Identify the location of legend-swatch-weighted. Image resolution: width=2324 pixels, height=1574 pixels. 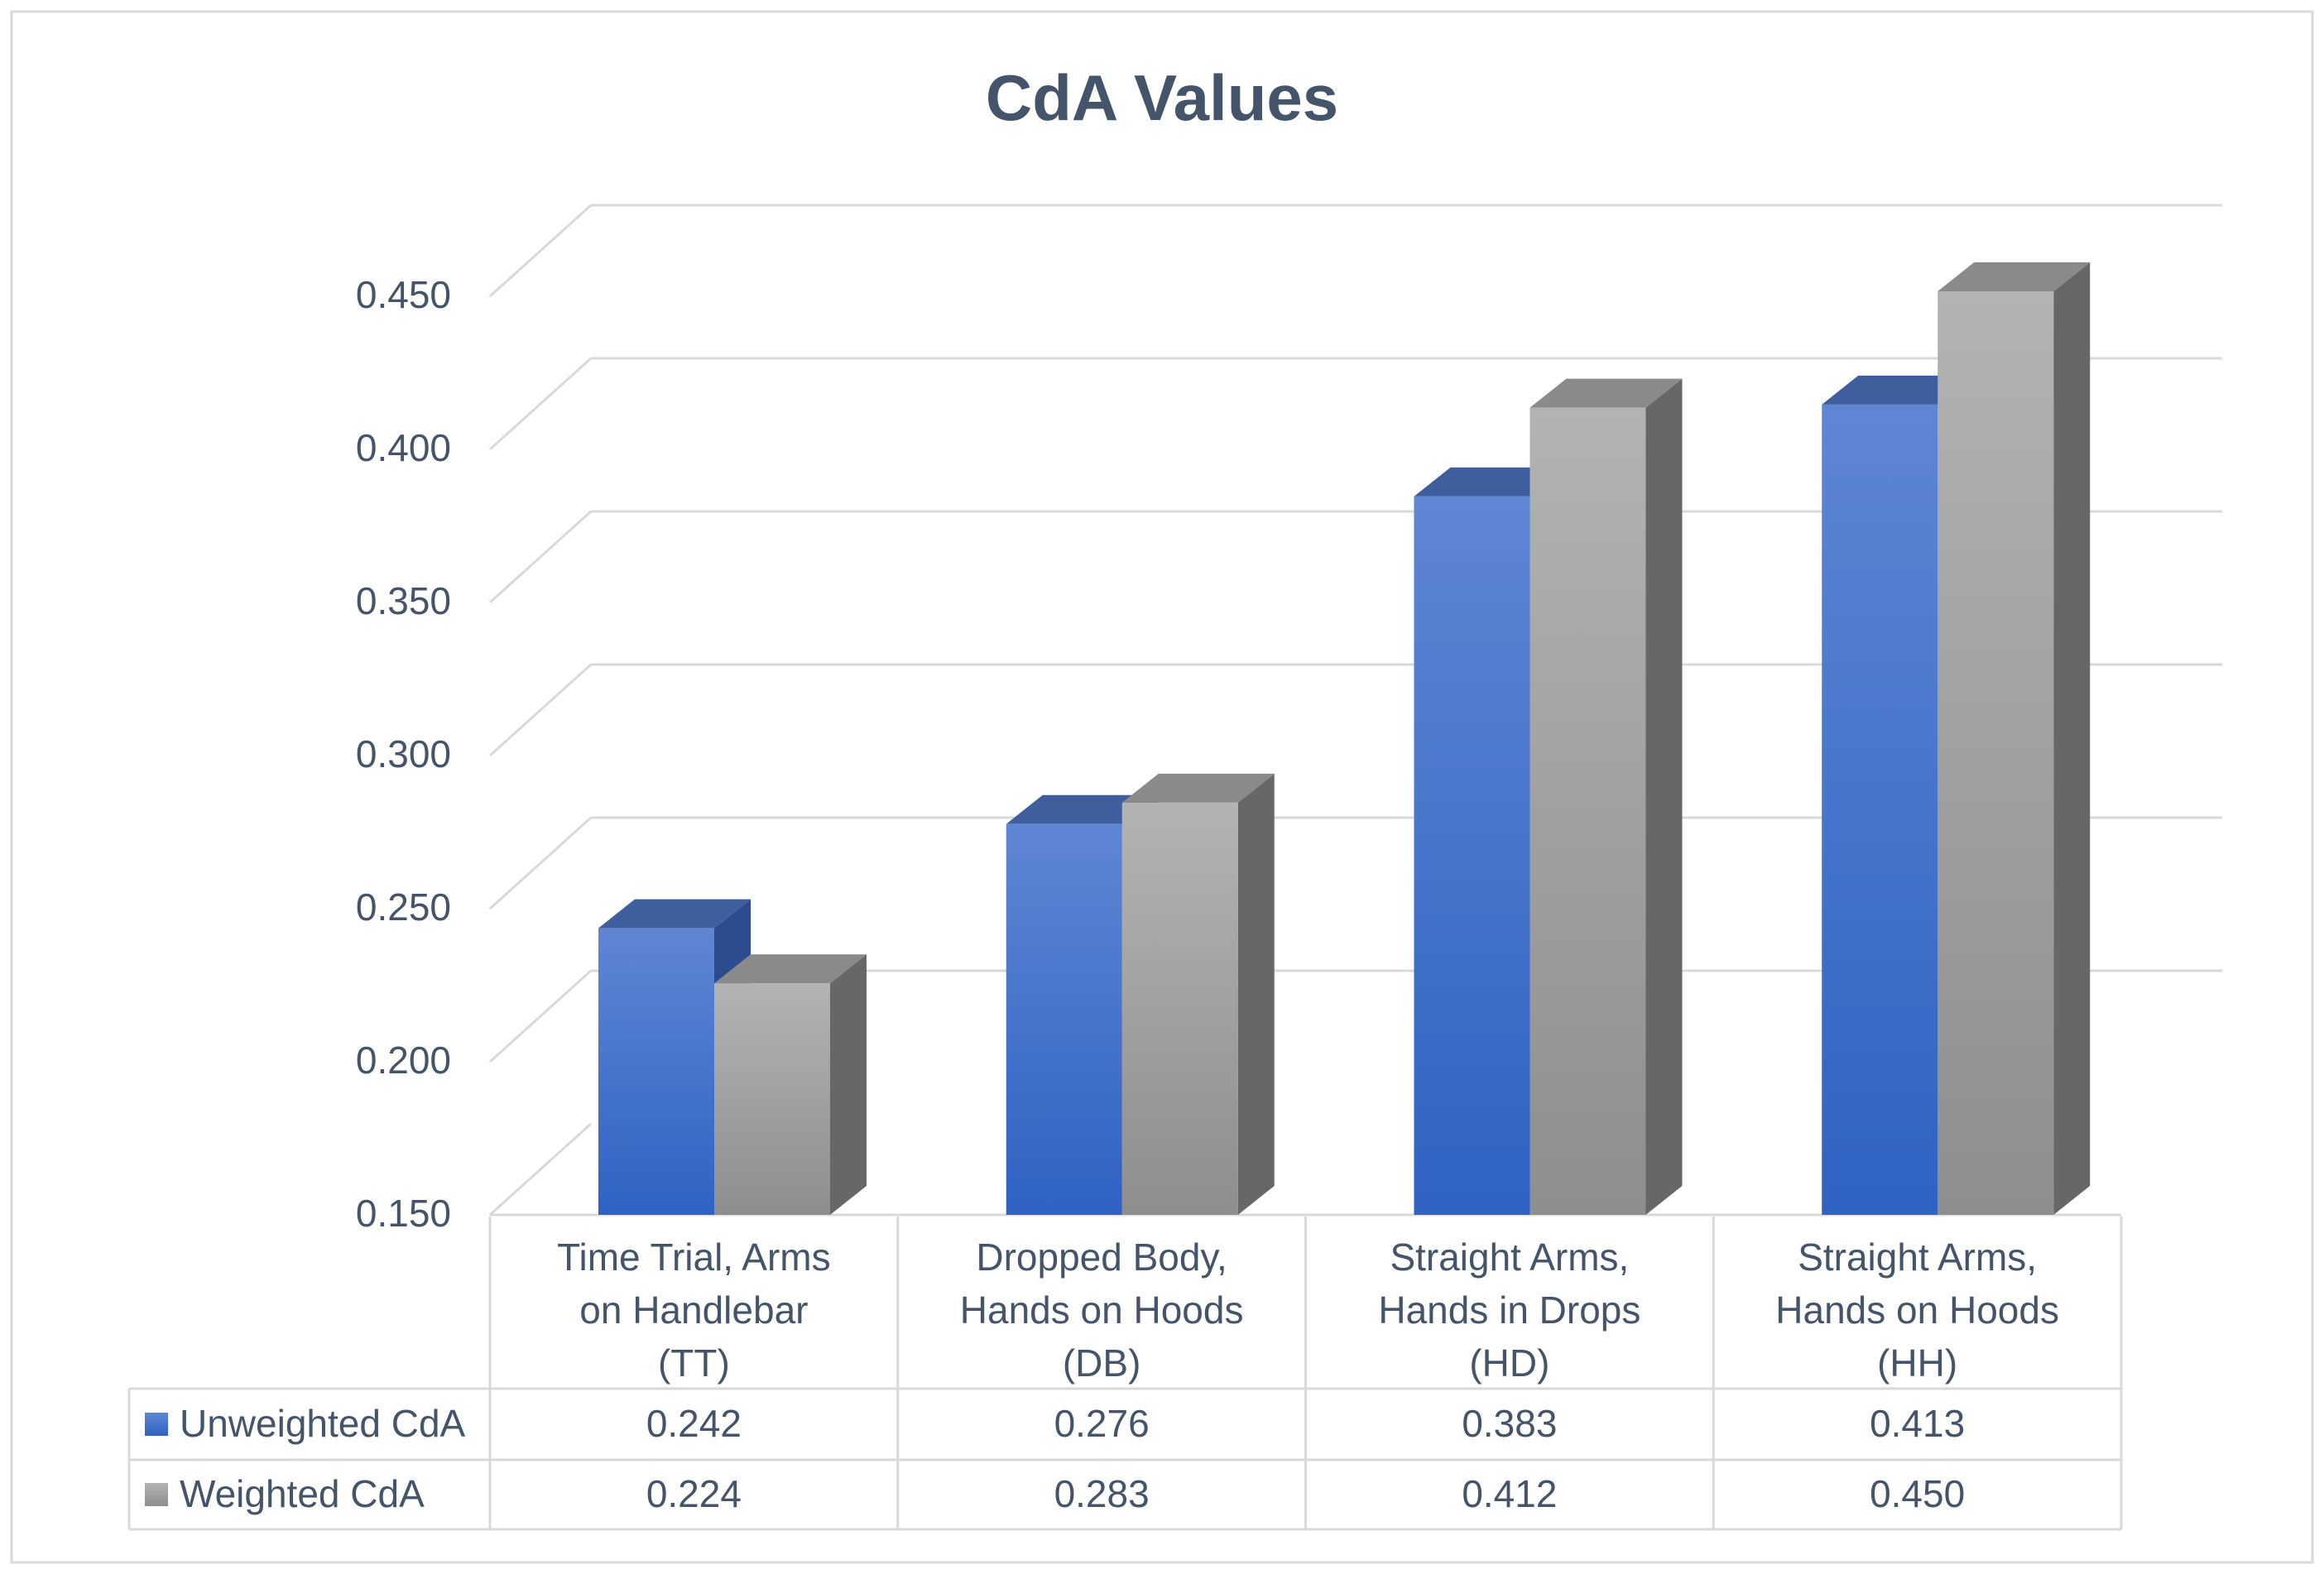
(157, 1494).